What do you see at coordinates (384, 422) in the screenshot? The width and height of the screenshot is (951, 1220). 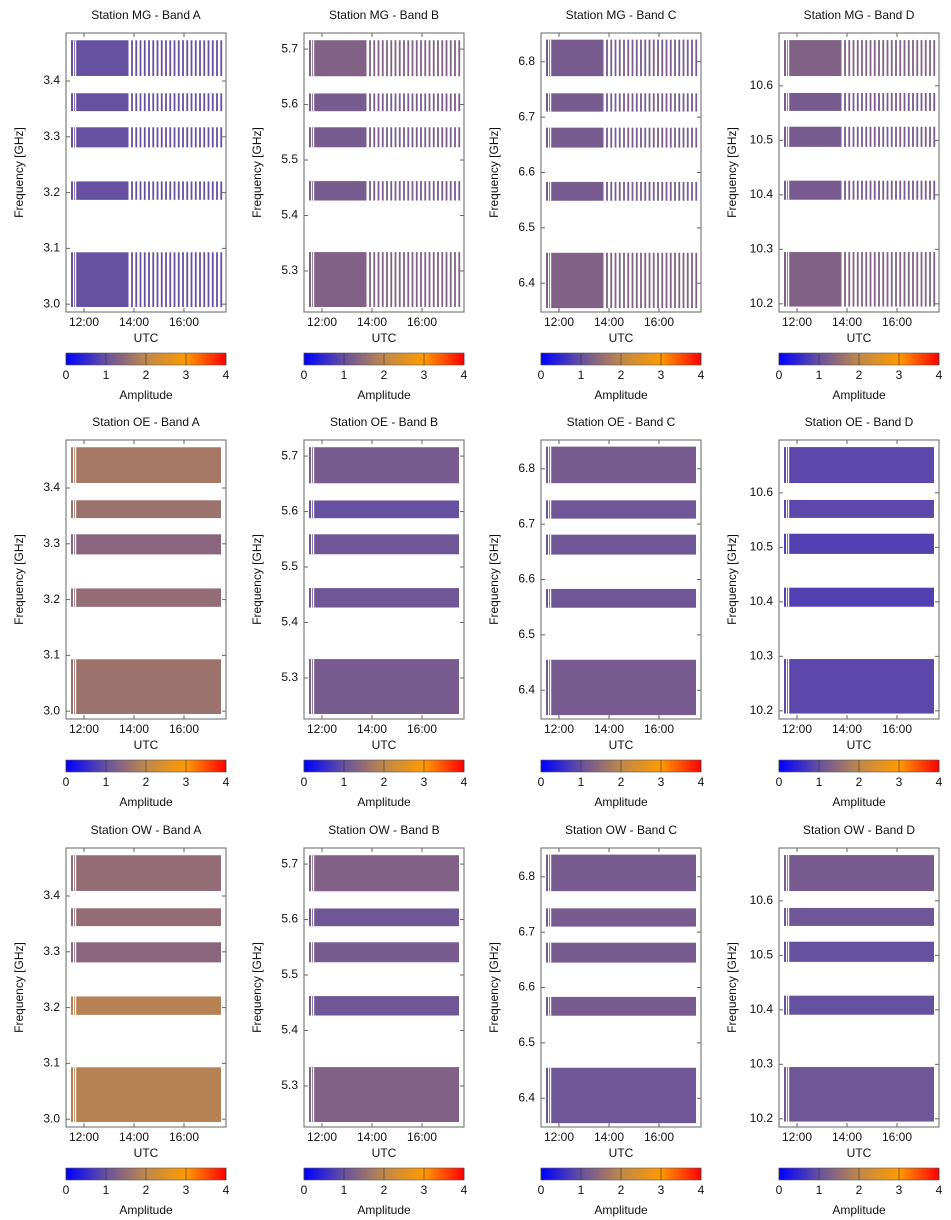 I see `chart-title: Station OE - Band B` at bounding box center [384, 422].